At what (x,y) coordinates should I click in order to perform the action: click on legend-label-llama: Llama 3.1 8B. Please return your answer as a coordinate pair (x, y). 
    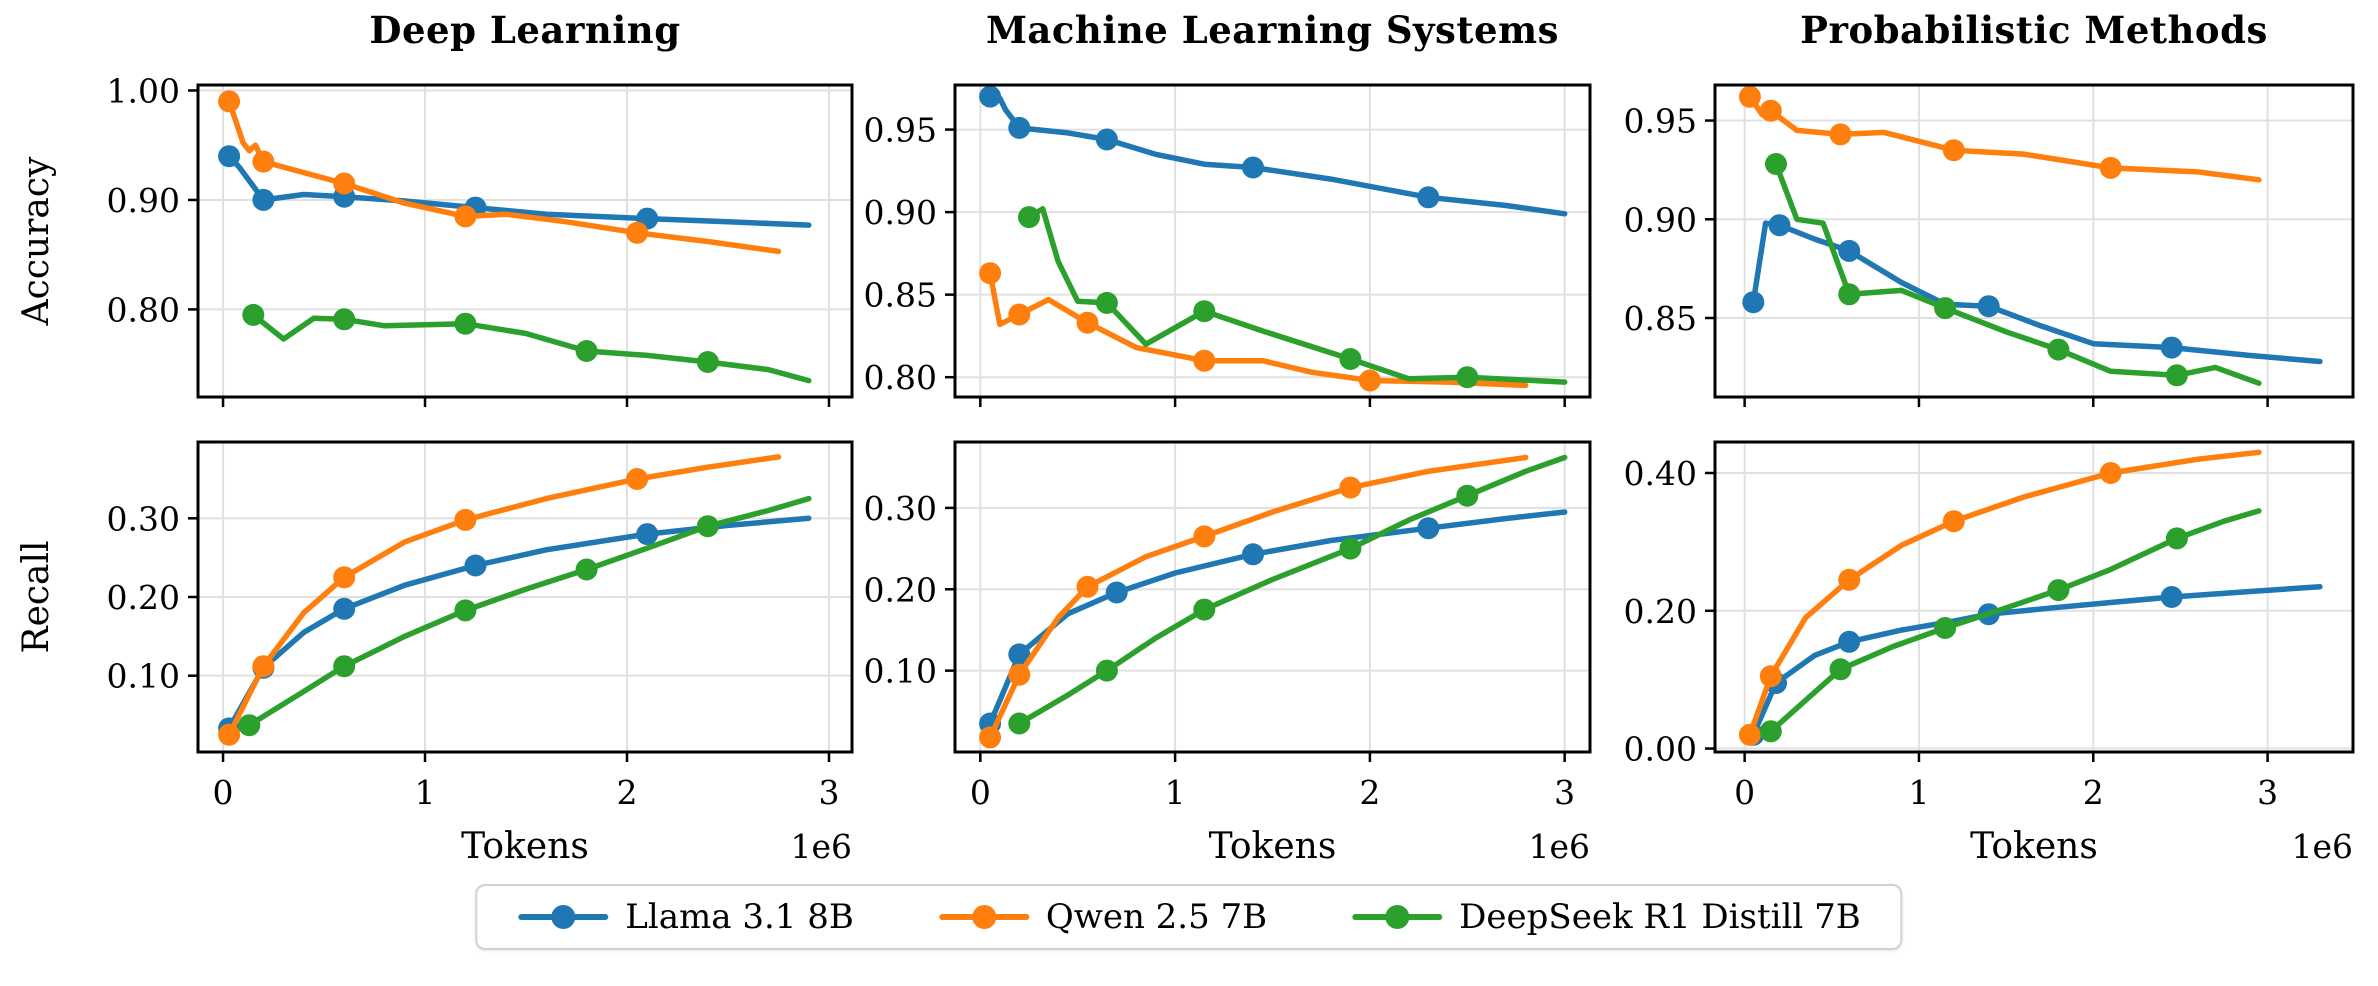
    Looking at the image, I should click on (739, 917).